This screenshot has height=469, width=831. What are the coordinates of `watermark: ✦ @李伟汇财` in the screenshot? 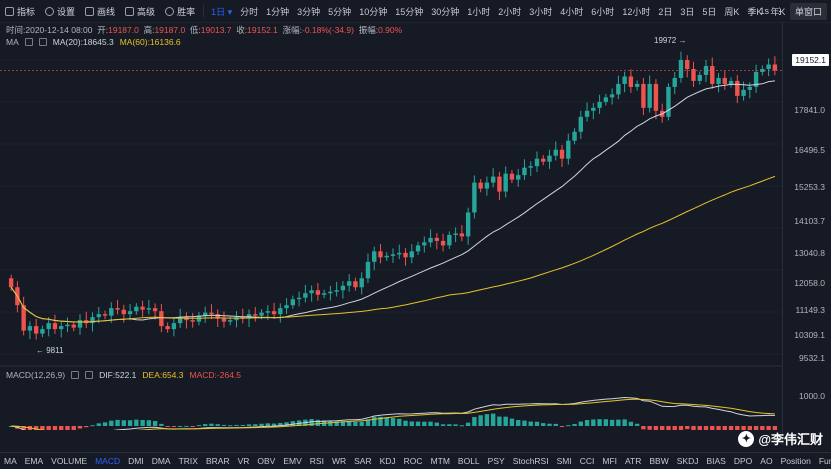 It's located at (780, 438).